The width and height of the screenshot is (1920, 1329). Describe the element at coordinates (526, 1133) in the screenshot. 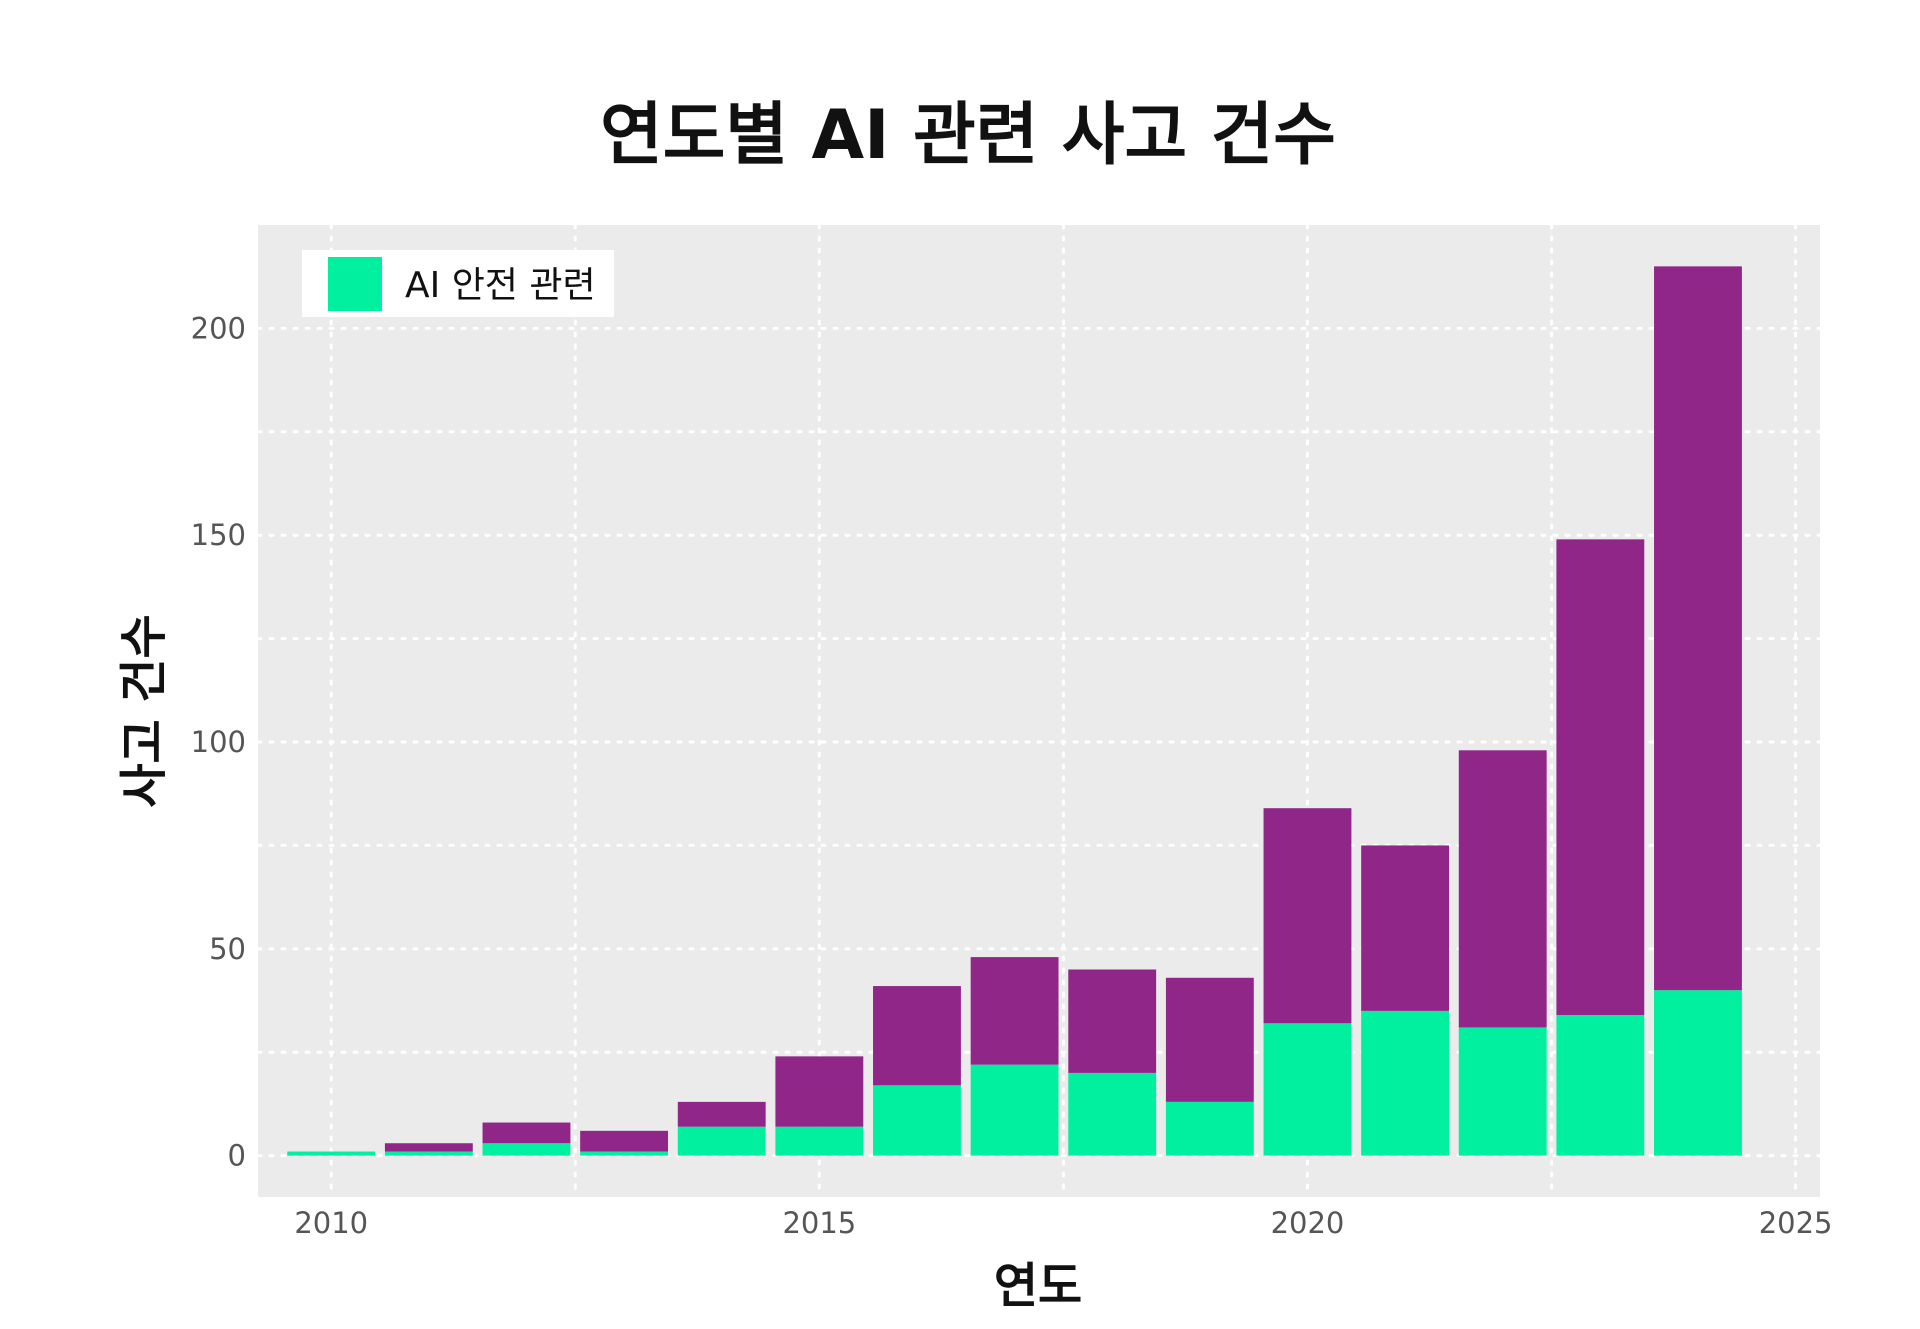

I see `bar-other-2012` at that location.